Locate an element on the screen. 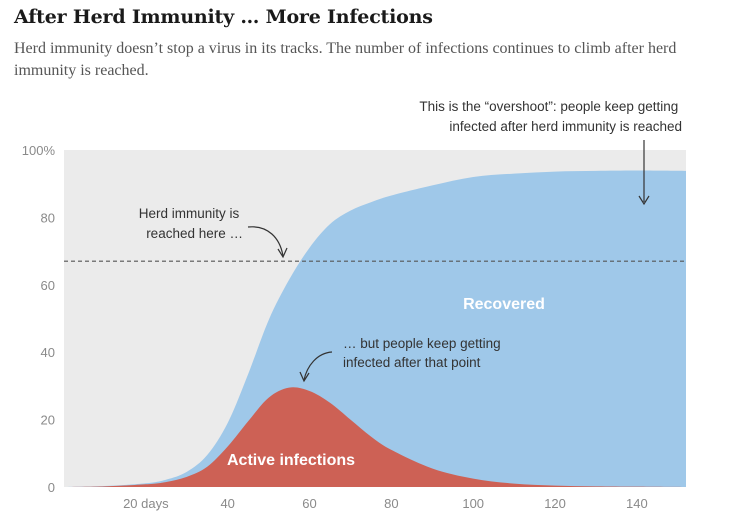 Image resolution: width=750 pixels, height=515 pixels. y-tick-label: 80 is located at coordinates (48, 217).